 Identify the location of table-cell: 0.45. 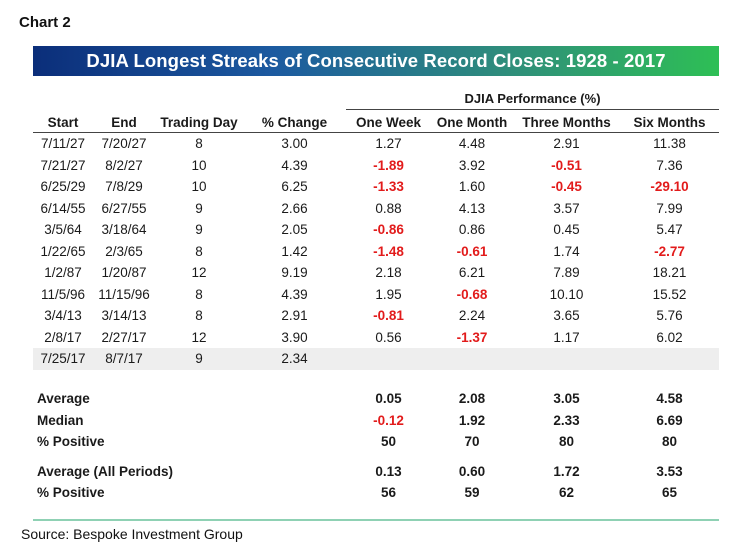
(566, 230).